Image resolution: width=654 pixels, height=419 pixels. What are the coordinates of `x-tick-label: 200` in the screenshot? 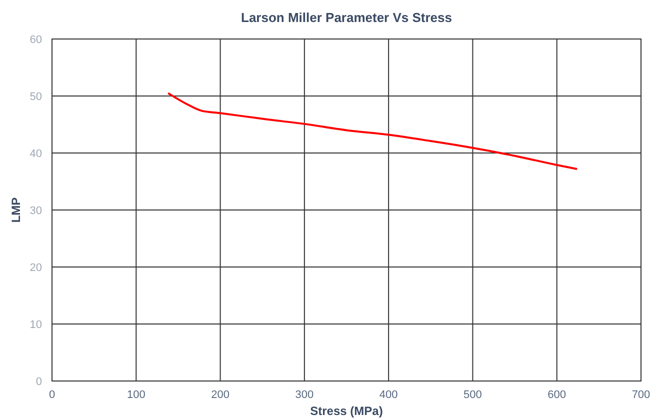 It's located at (220, 395).